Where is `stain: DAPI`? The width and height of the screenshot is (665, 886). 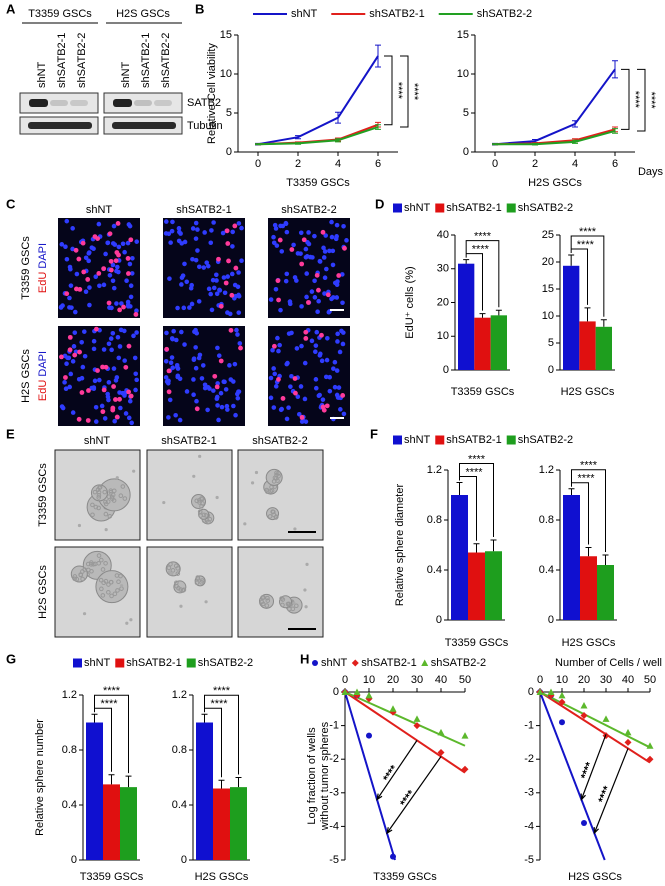 stain: DAPI is located at coordinates (43, 364).